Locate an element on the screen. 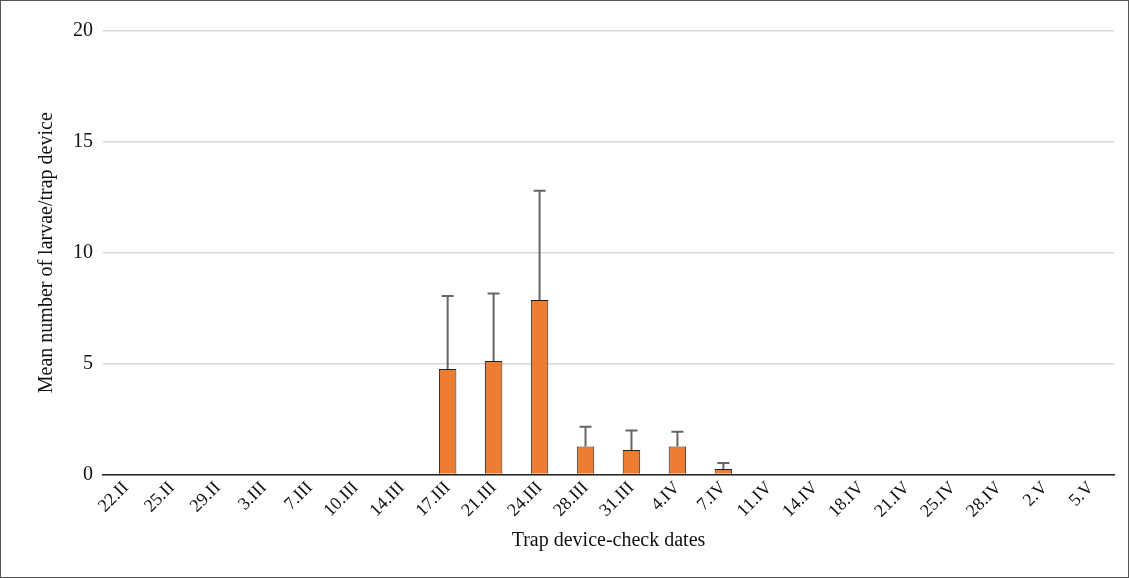  y-axis-title: Mean number of larvae/trap device is located at coordinates (46, 253).